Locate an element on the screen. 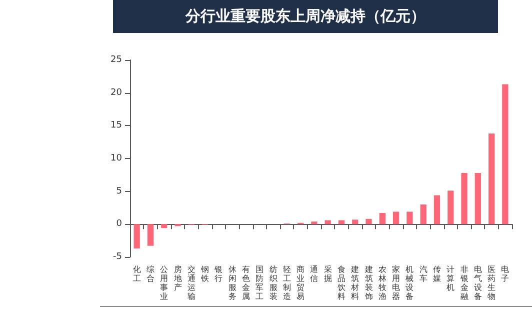 The width and height of the screenshot is (532, 327). x-tick-label: 交通运输 is located at coordinates (191, 283).